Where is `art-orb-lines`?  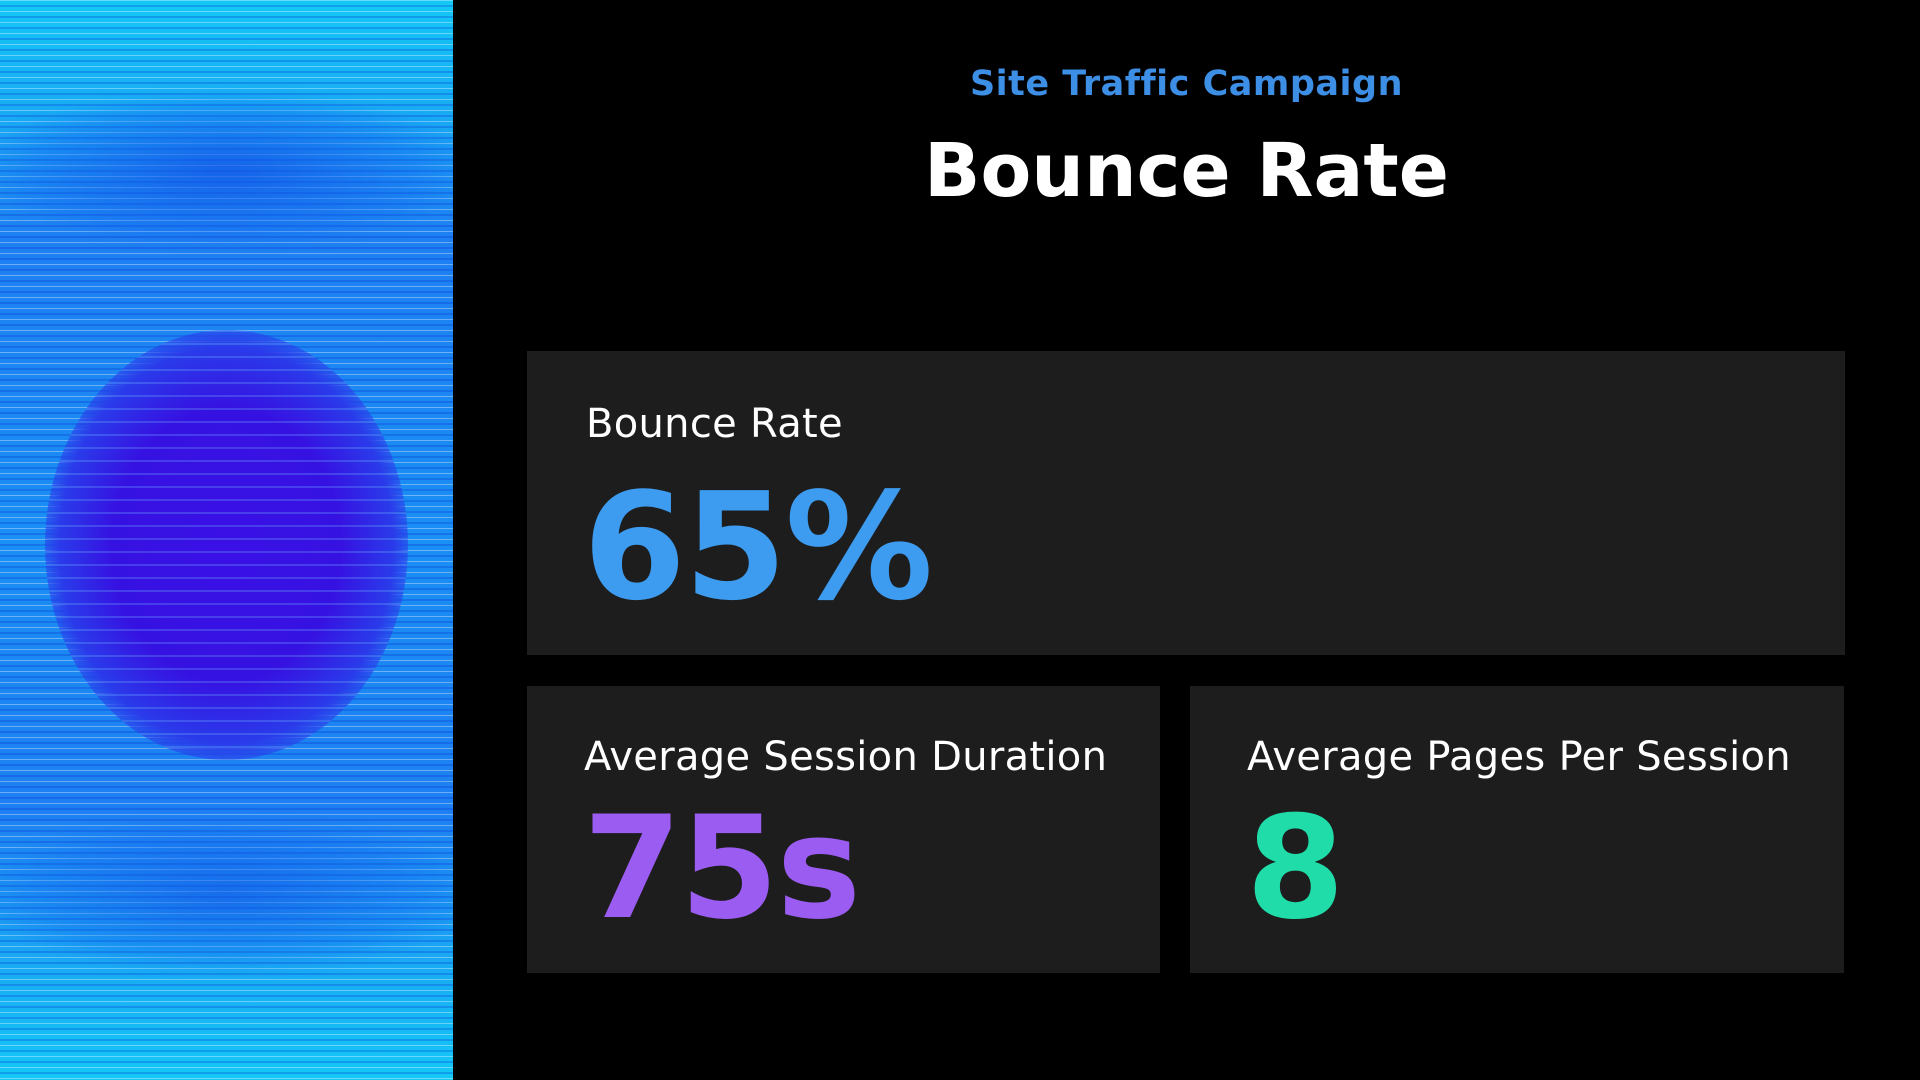 art-orb-lines is located at coordinates (226, 545).